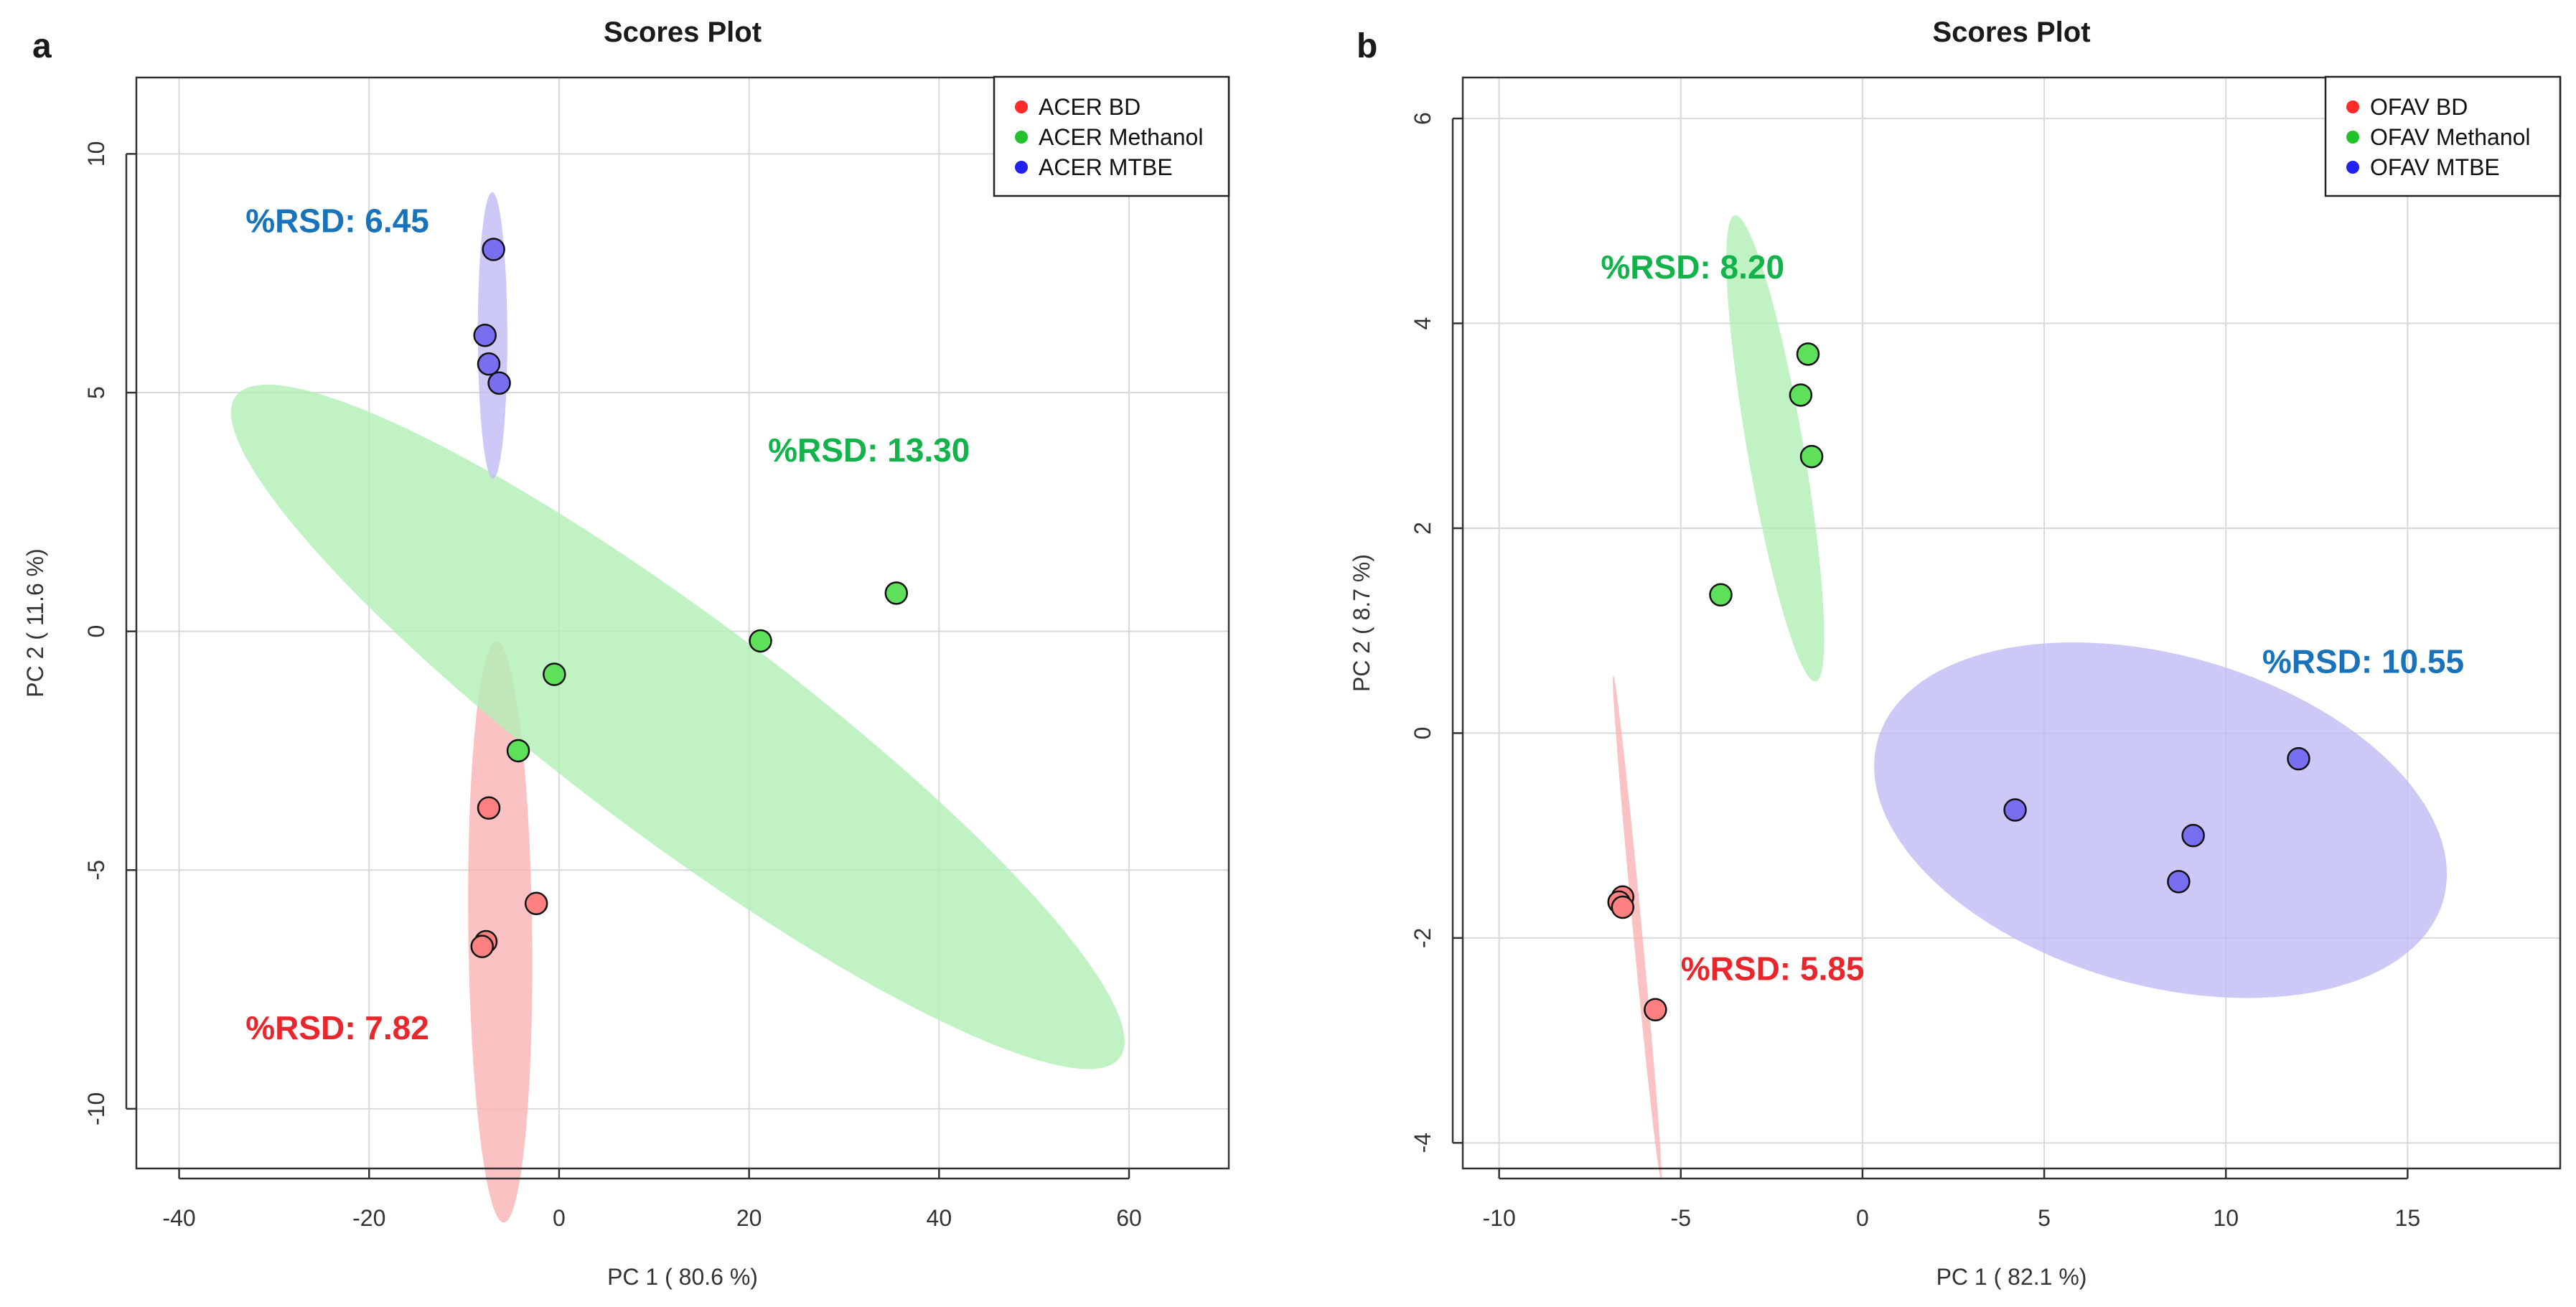 The image size is (2576, 1307). What do you see at coordinates (749, 1218) in the screenshot?
I see `x-tick-label: 20` at bounding box center [749, 1218].